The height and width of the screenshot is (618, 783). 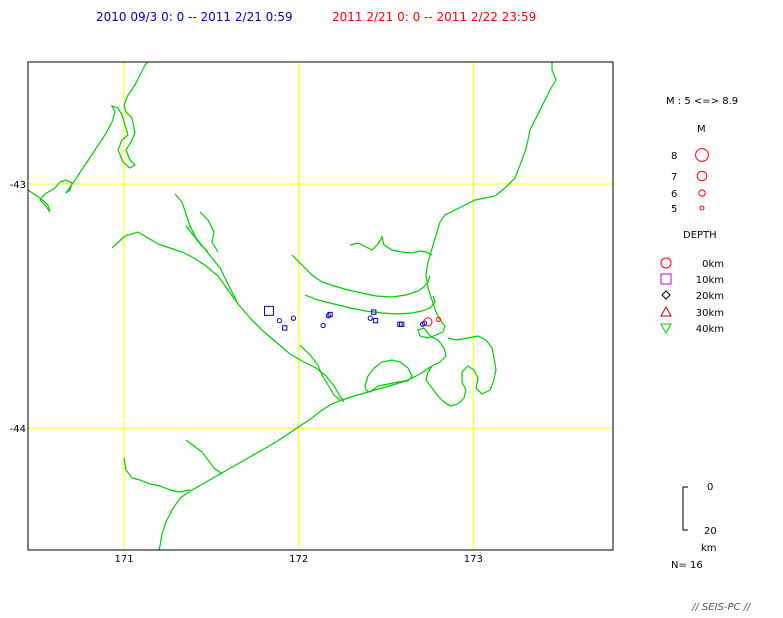 I want to click on seis-pc-credit: // SEIS-PC //, so click(x=721, y=607).